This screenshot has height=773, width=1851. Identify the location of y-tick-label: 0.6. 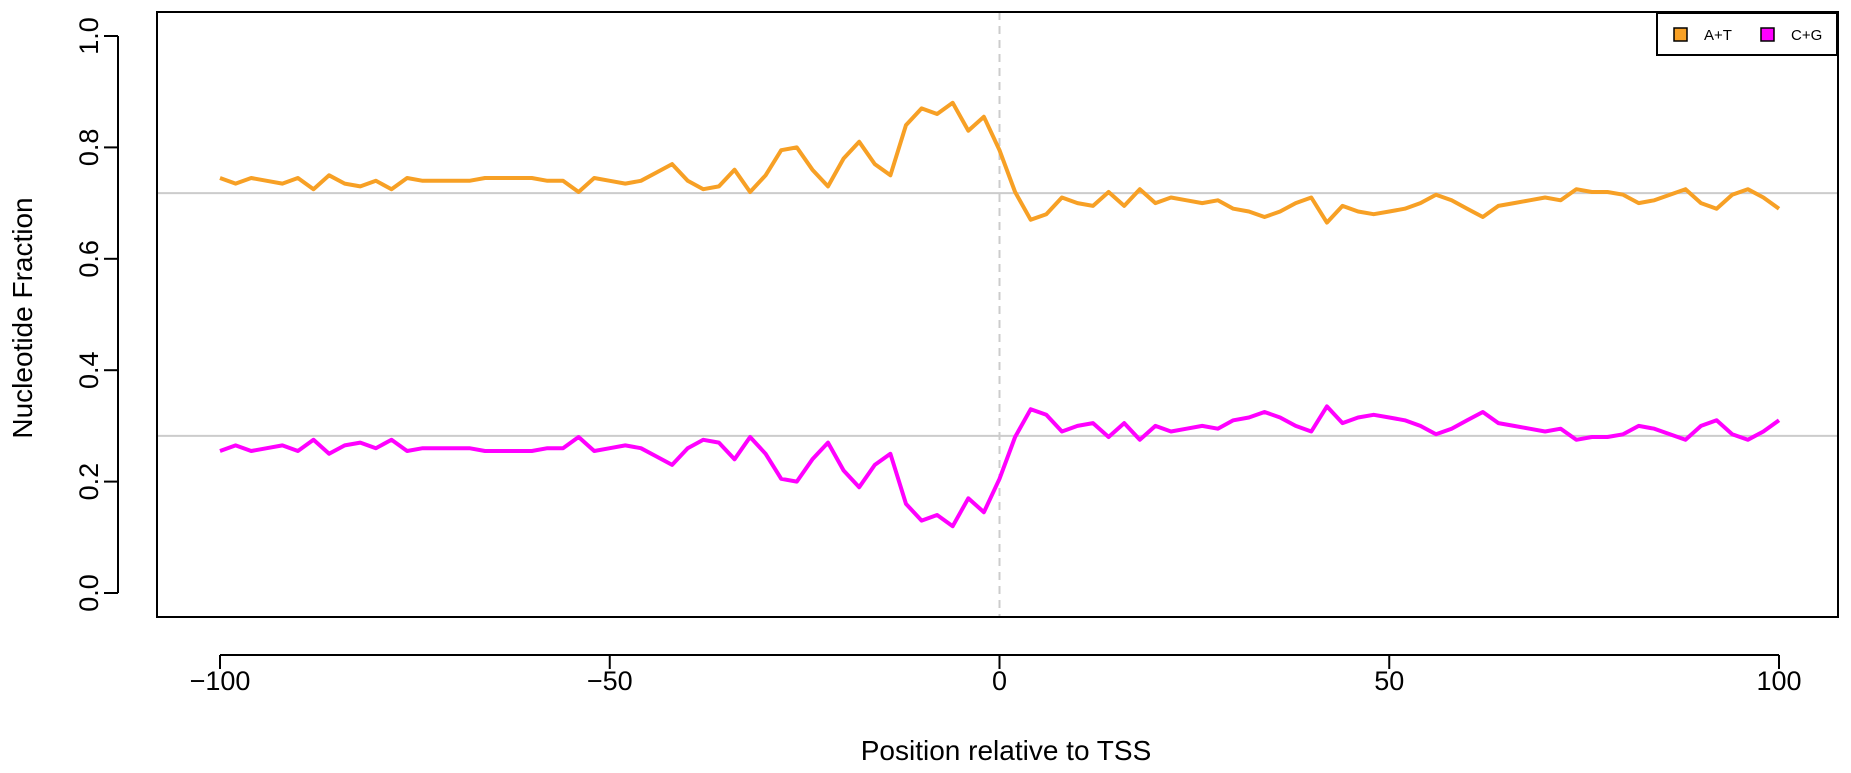
(89, 259).